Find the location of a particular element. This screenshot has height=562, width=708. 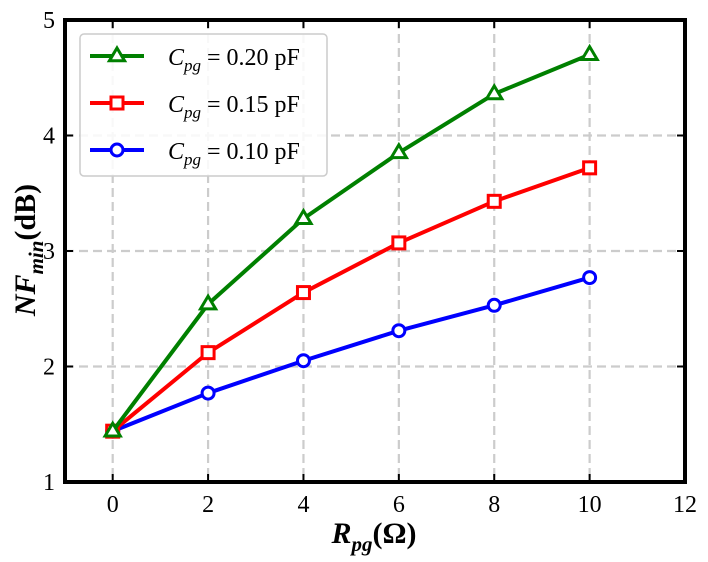

legend: Cpg = 0.20 pF Cpg = 0.15 pF Cpg = 0.10 pF is located at coordinates (203, 105).